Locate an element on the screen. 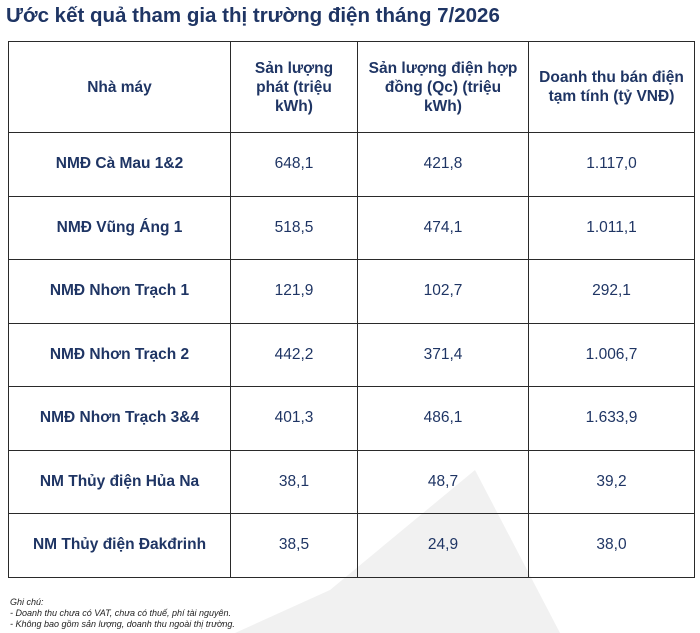 The width and height of the screenshot is (700, 633). plant-name: NMĐ Nhơn Trạch 1 is located at coordinates (119, 291).